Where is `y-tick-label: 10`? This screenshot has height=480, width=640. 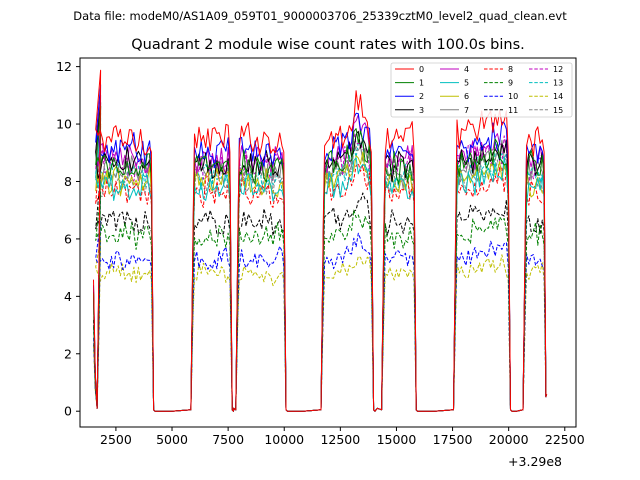 y-tick-label: 10 is located at coordinates (64, 124).